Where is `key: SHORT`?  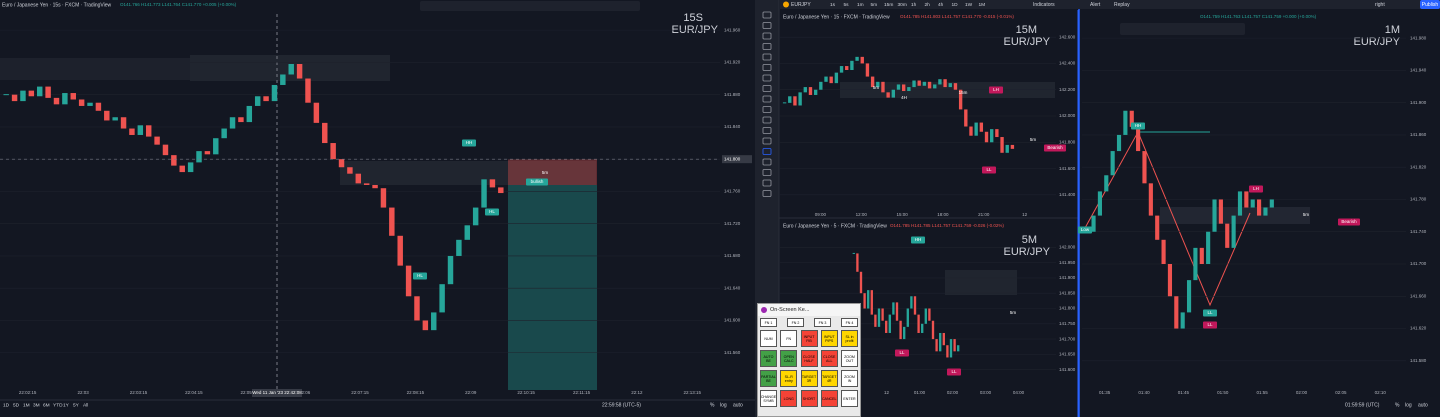 key: SHORT is located at coordinates (809, 398).